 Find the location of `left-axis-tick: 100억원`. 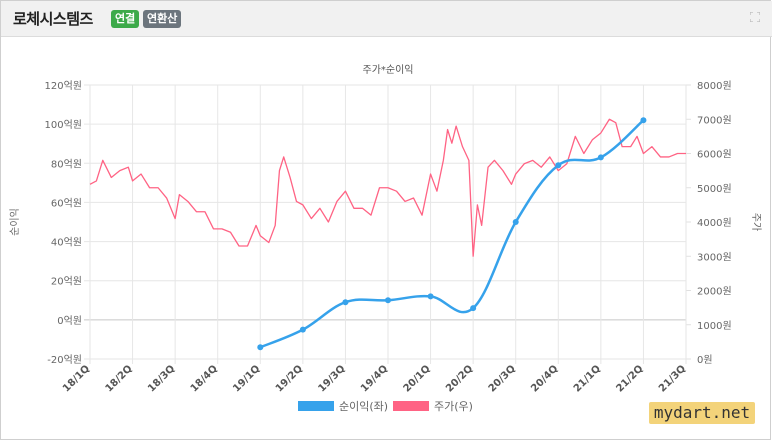

left-axis-tick: 100억원 is located at coordinates (64, 125).